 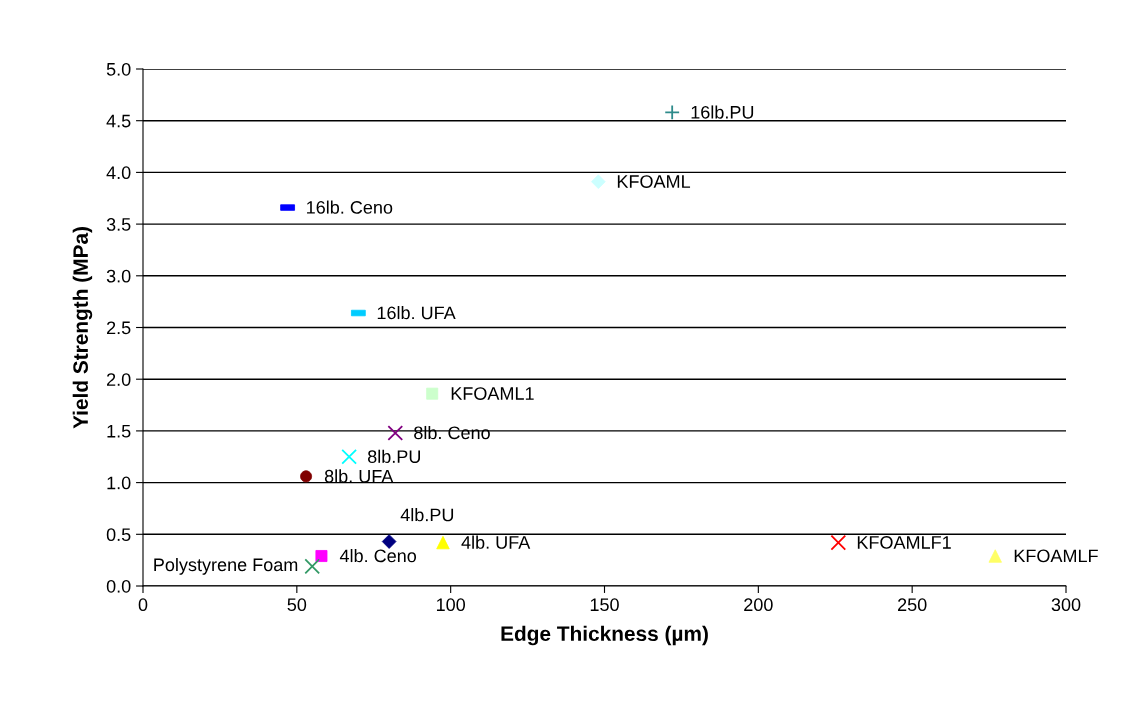 What do you see at coordinates (496, 542) in the screenshot?
I see `series-label: 4lb. UFA` at bounding box center [496, 542].